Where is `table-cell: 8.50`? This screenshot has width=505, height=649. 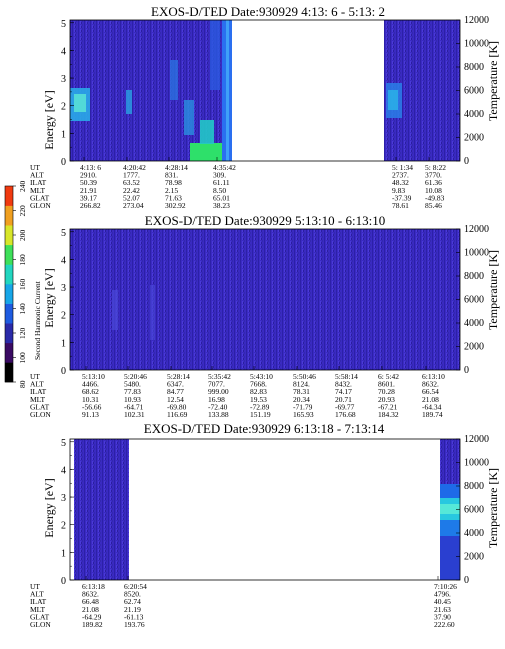 table-cell: 8.50 is located at coordinates (219, 190).